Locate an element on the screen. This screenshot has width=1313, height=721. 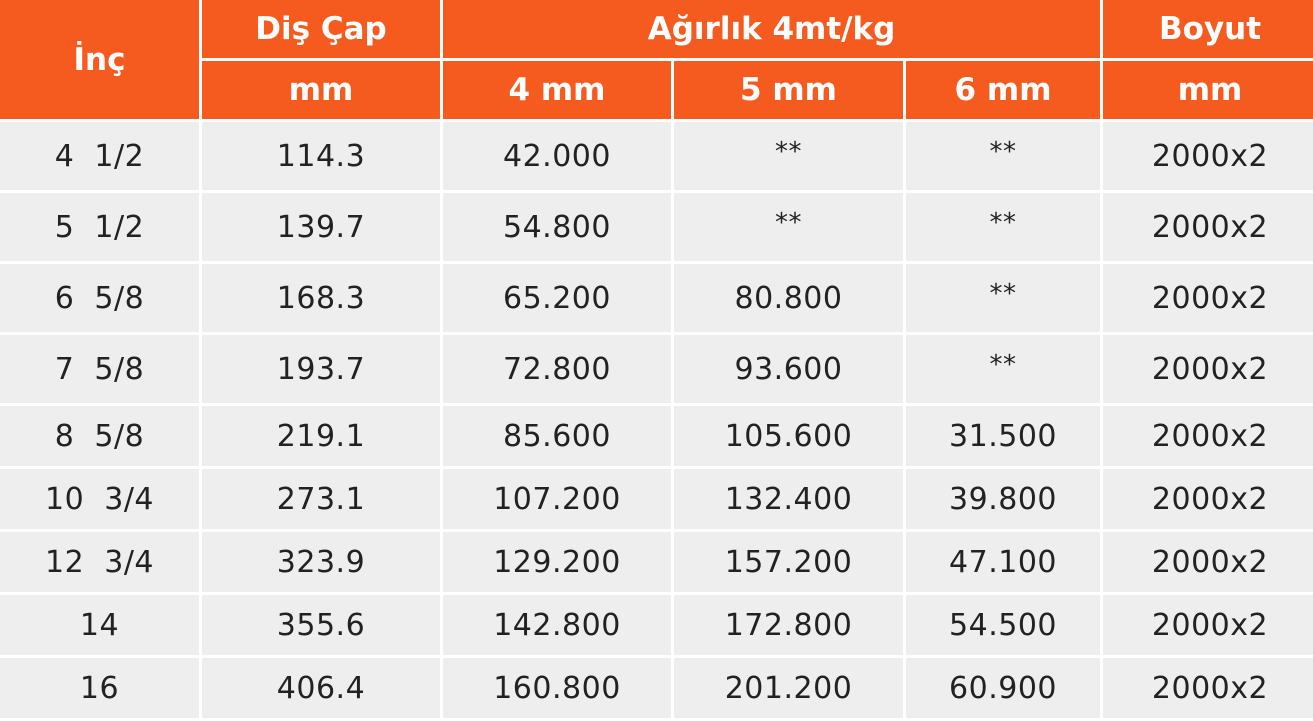
table-row: 14 355.6 142.800 172.800 54.500 2000x2 is located at coordinates (656, 625).